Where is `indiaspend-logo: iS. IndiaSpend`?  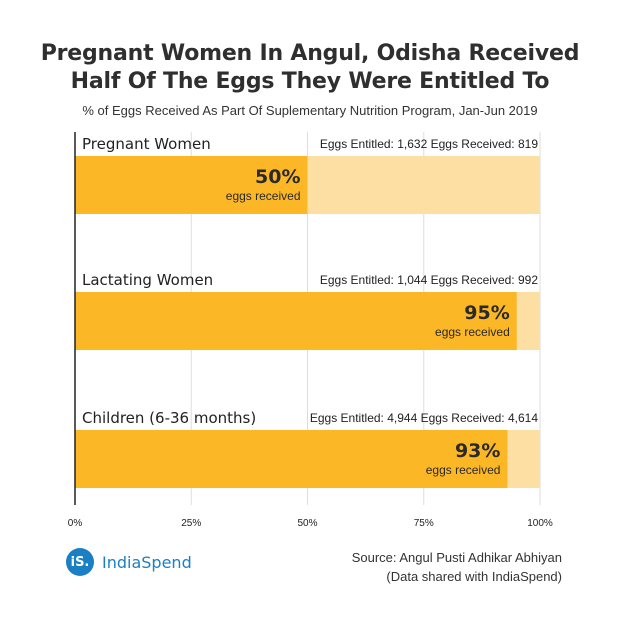 indiaspend-logo: iS. IndiaSpend is located at coordinates (129, 562).